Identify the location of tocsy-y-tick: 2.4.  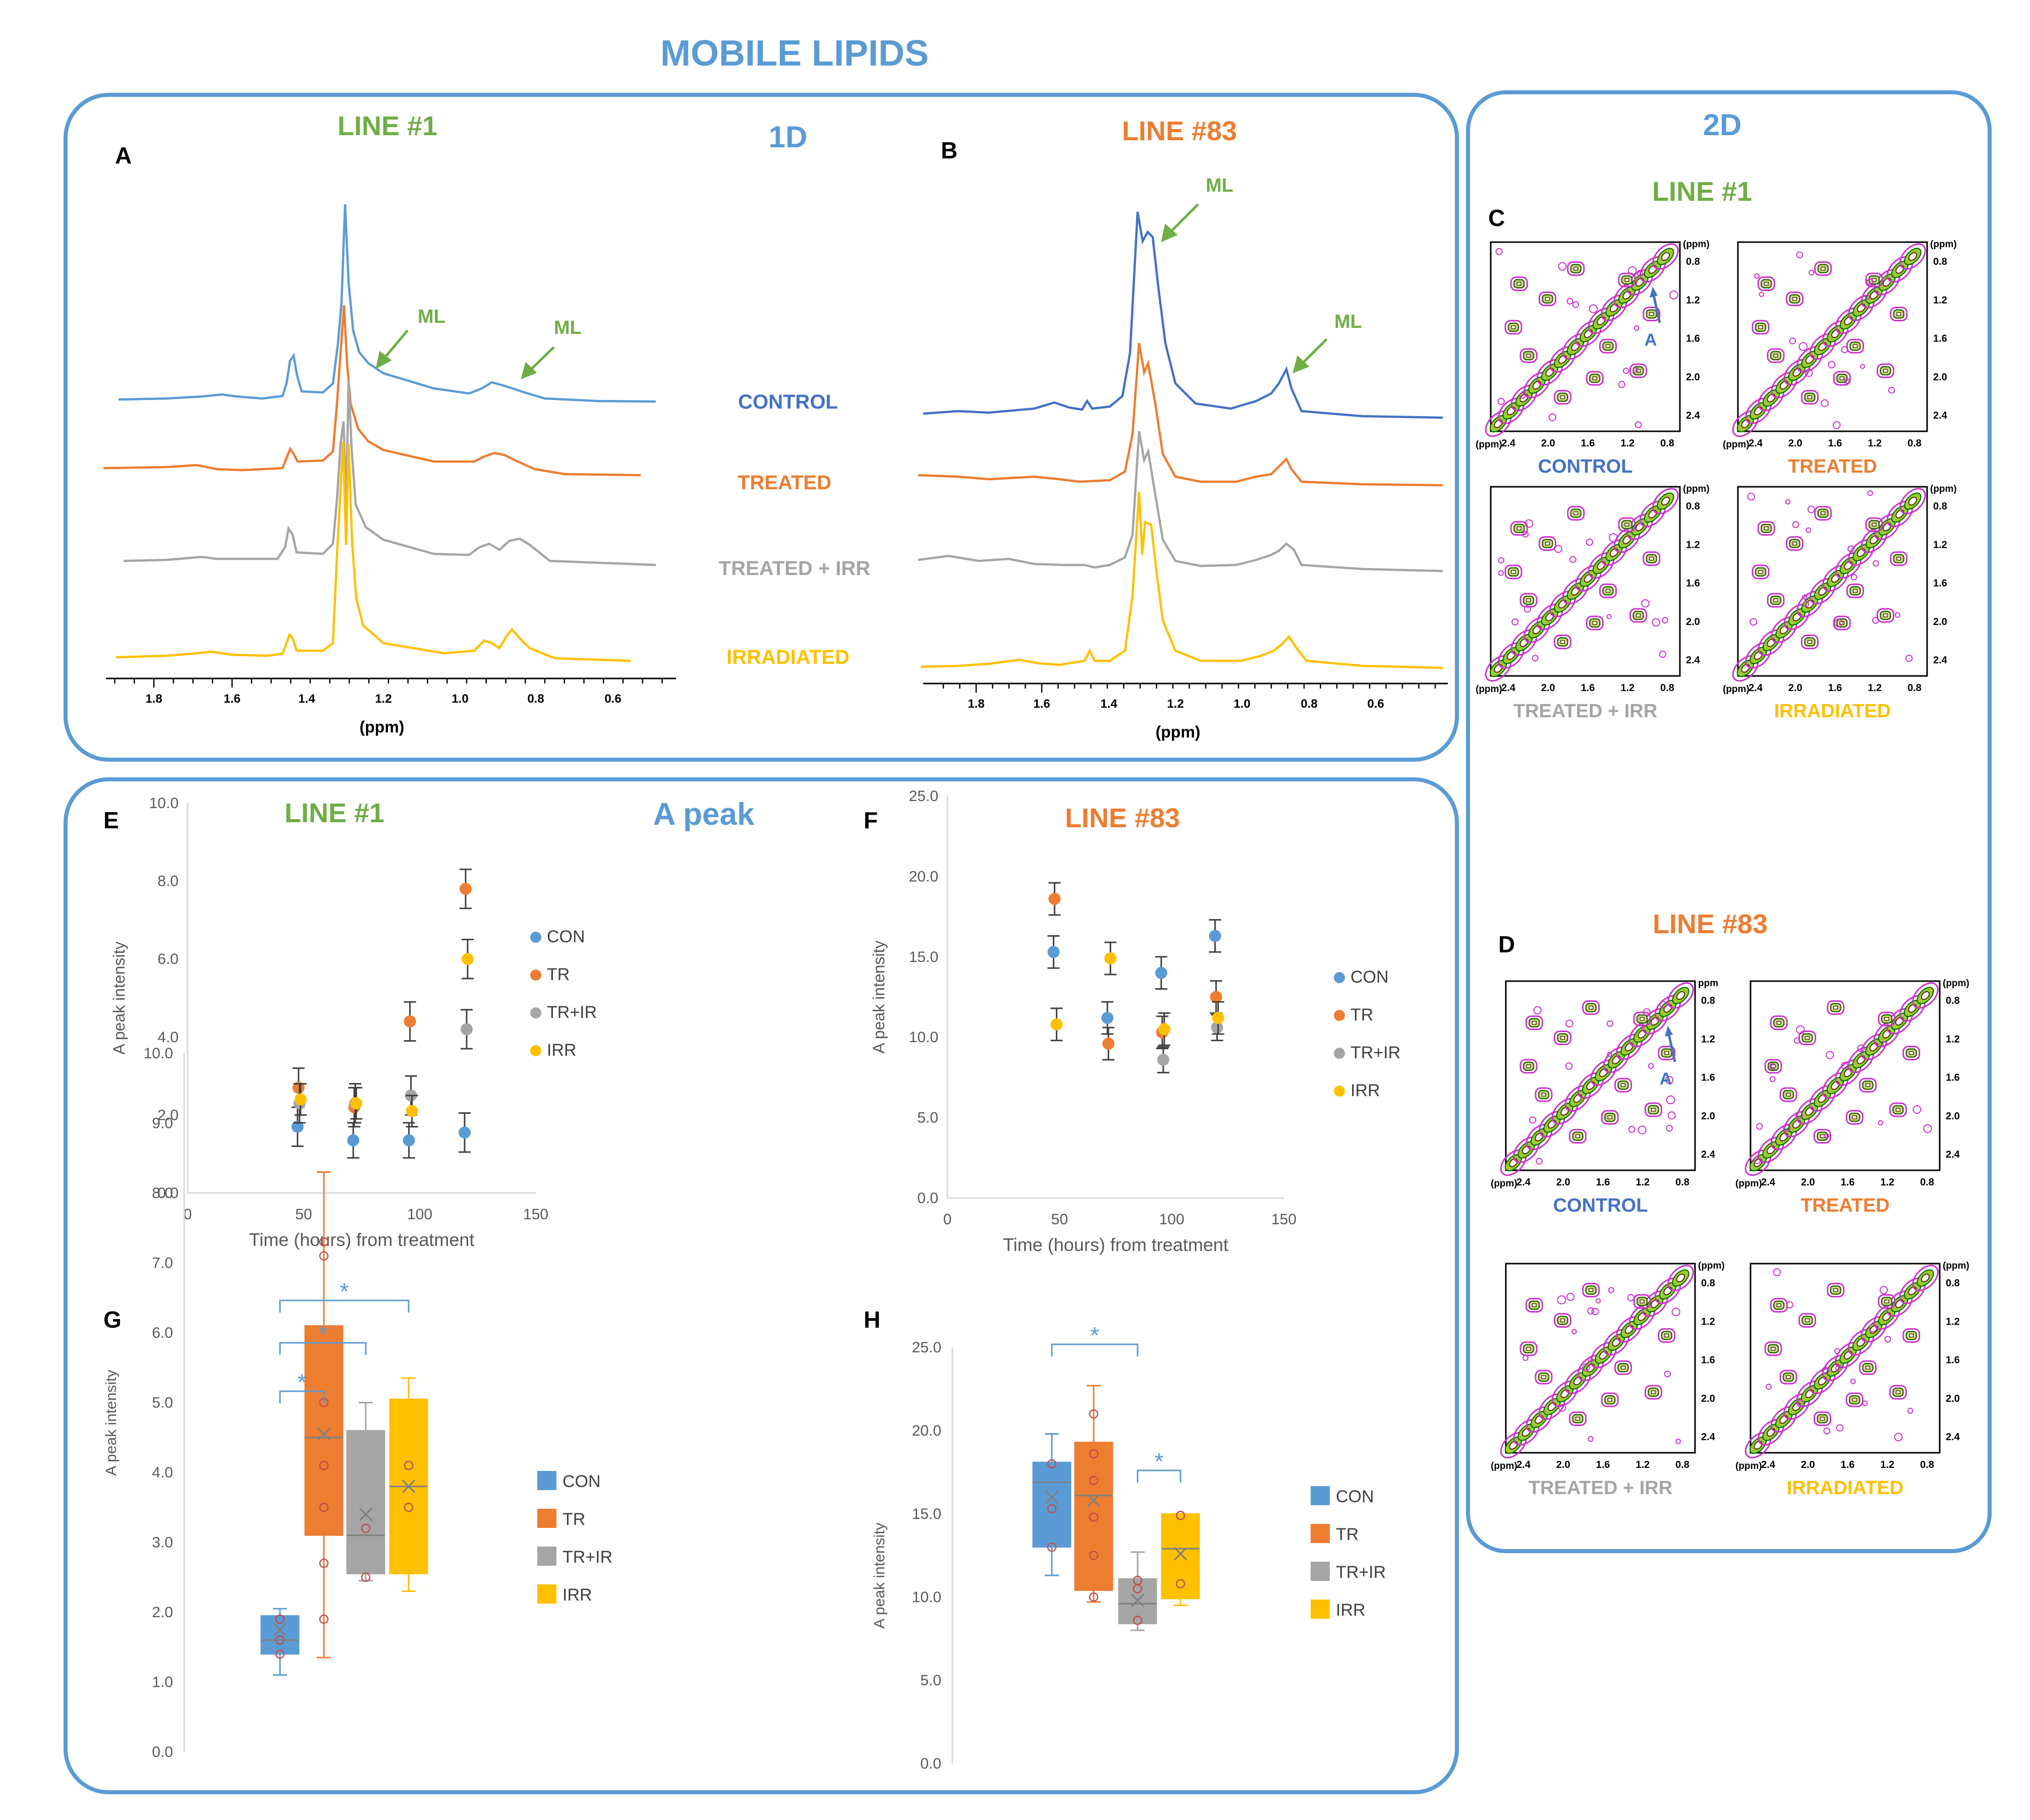
(1709, 1154).